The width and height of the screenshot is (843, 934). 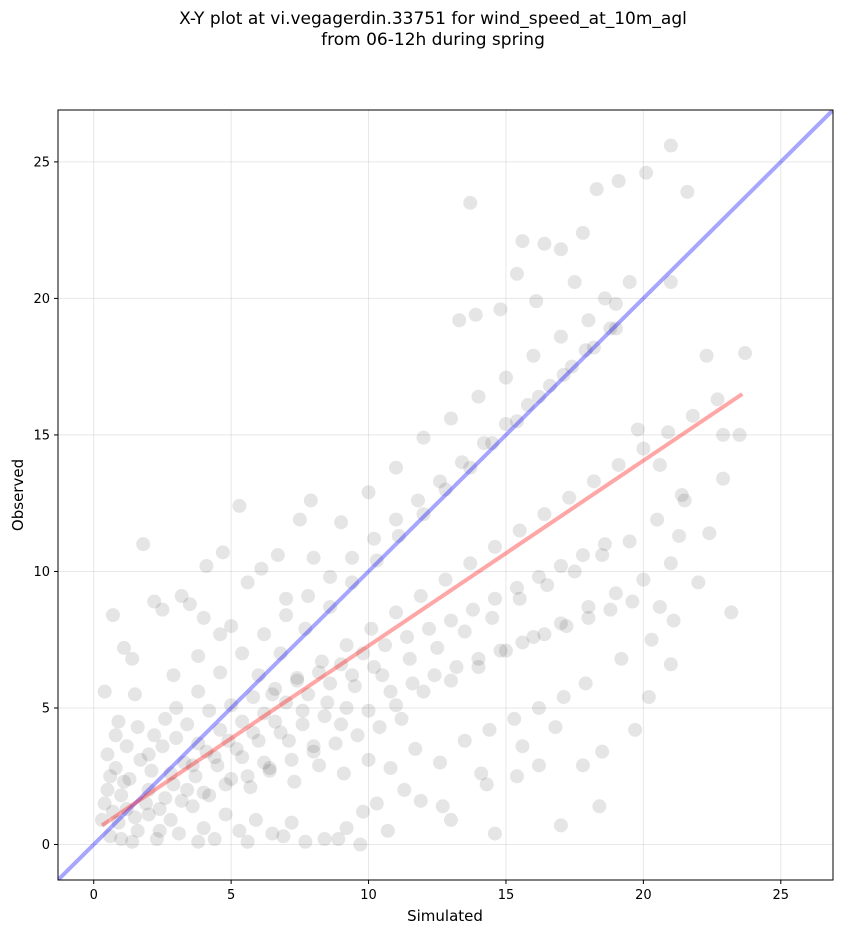 What do you see at coordinates (41, 435) in the screenshot?
I see `y-tick-label: 15` at bounding box center [41, 435].